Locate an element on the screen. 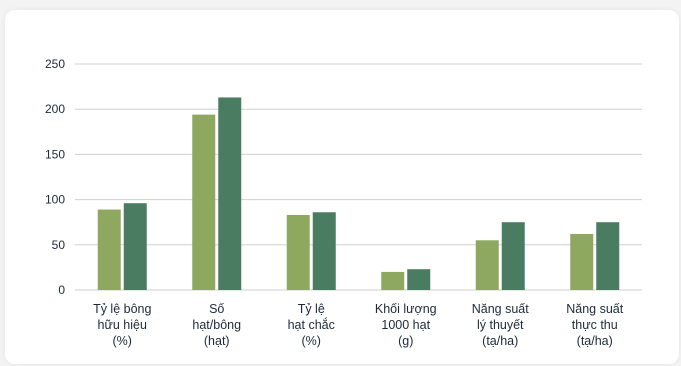 The height and width of the screenshot is (366, 681). y-tick-label: 50 is located at coordinates (59, 245).